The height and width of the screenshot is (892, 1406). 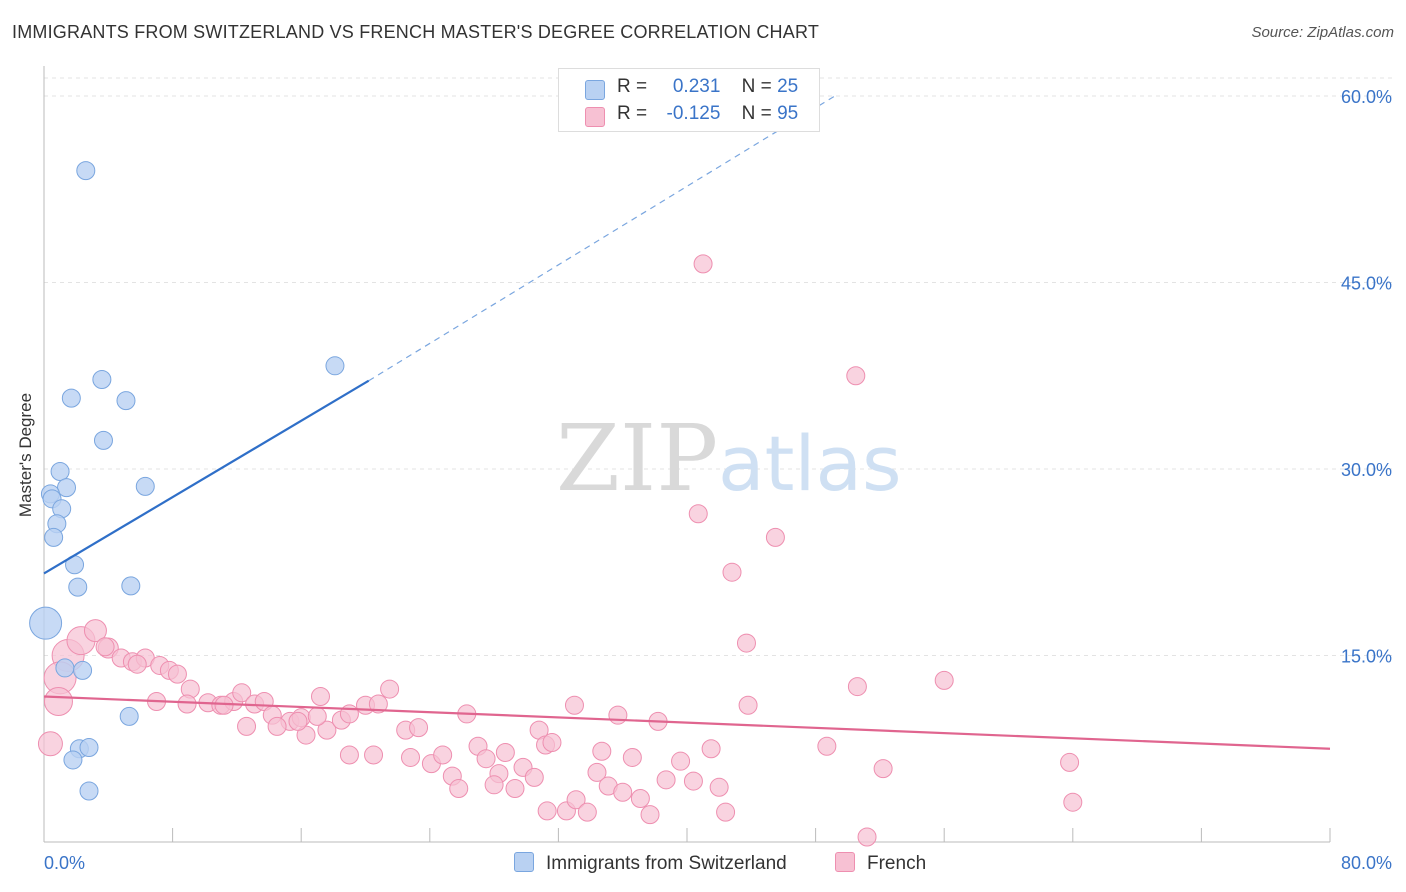 What do you see at coordinates (595, 90) in the screenshot?
I see `legend-swatch-blue` at bounding box center [595, 90].